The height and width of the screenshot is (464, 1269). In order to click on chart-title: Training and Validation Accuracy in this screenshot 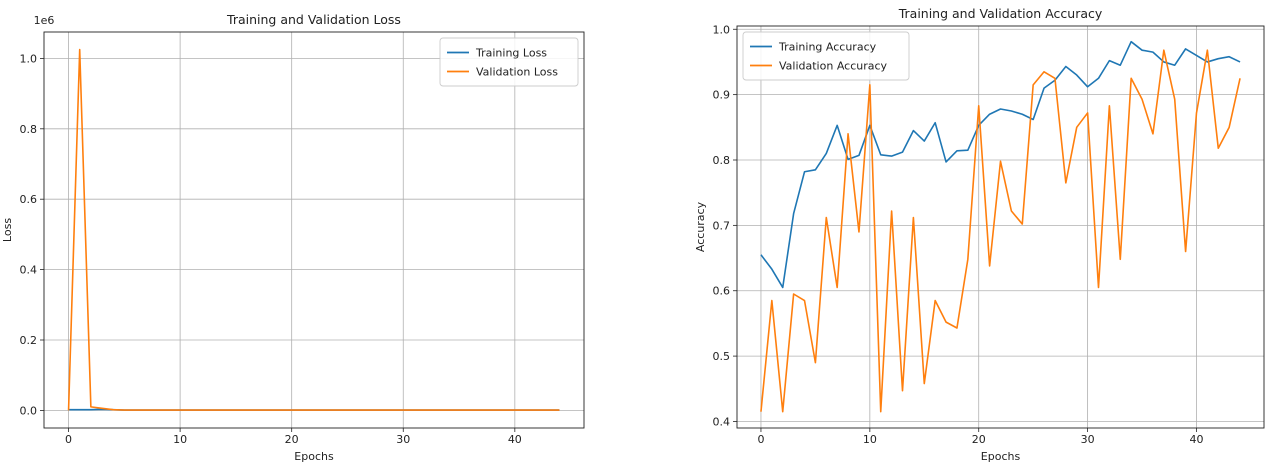, I will do `click(1000, 13)`.